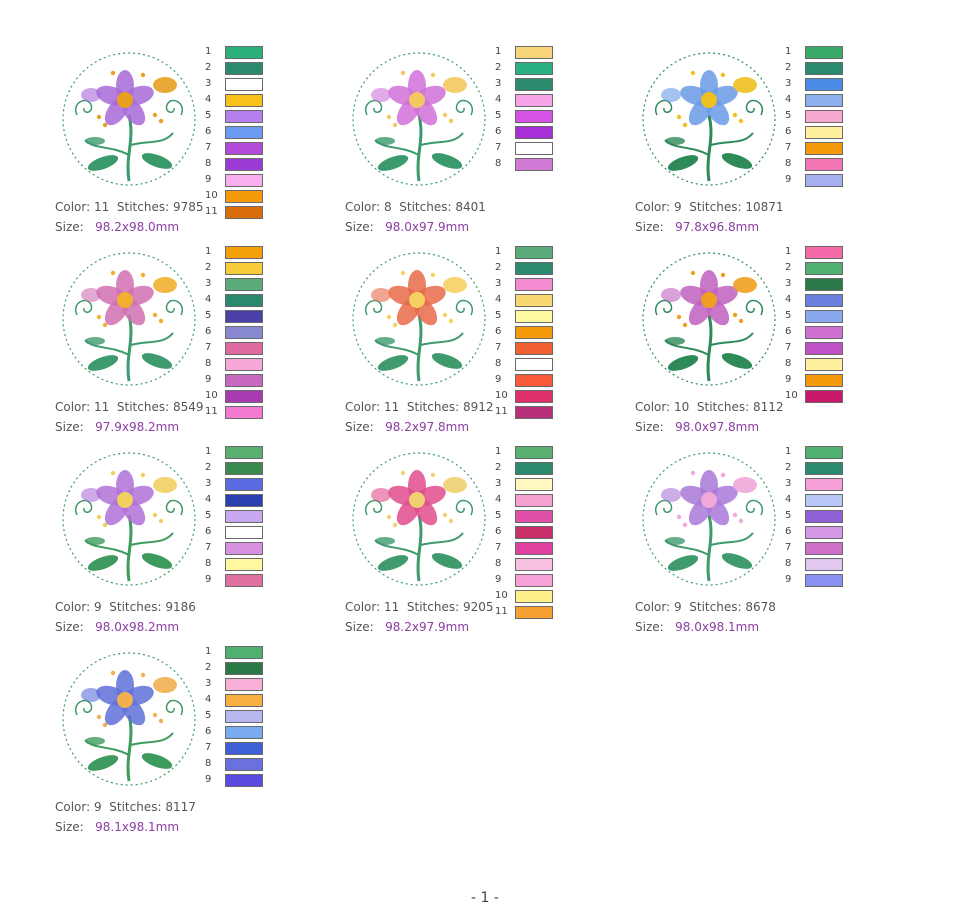 The width and height of the screenshot is (970, 920). What do you see at coordinates (709, 407) in the screenshot?
I see `design-stats: Color: 10 Stitches: 8112` at bounding box center [709, 407].